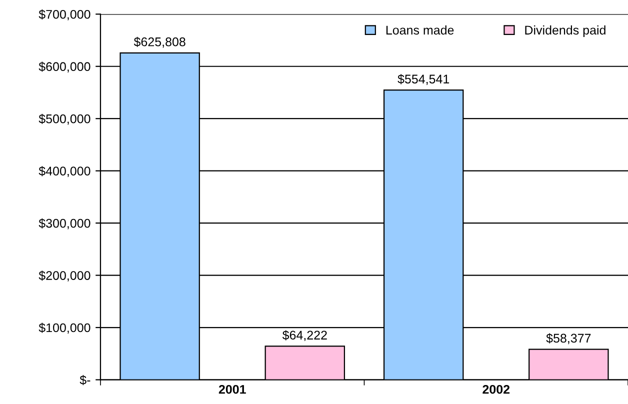 Image resolution: width=628 pixels, height=404 pixels. What do you see at coordinates (64, 119) in the screenshot?
I see `y-tick-label: $500,000` at bounding box center [64, 119].